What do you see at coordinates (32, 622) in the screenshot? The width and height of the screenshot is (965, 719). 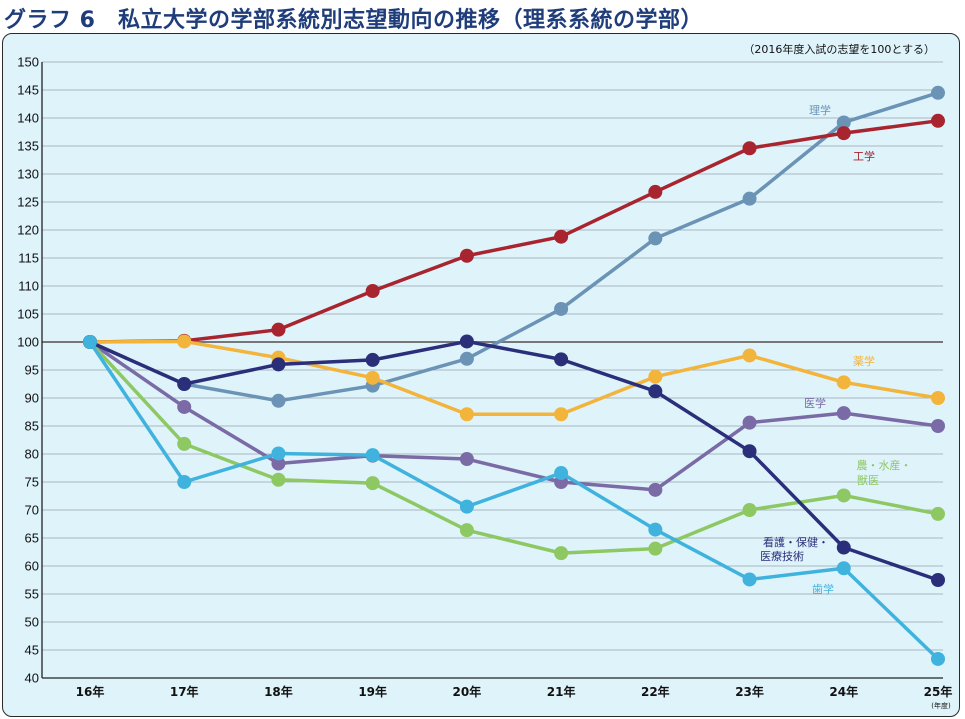 I see `y-tick-label: 50` at bounding box center [32, 622].